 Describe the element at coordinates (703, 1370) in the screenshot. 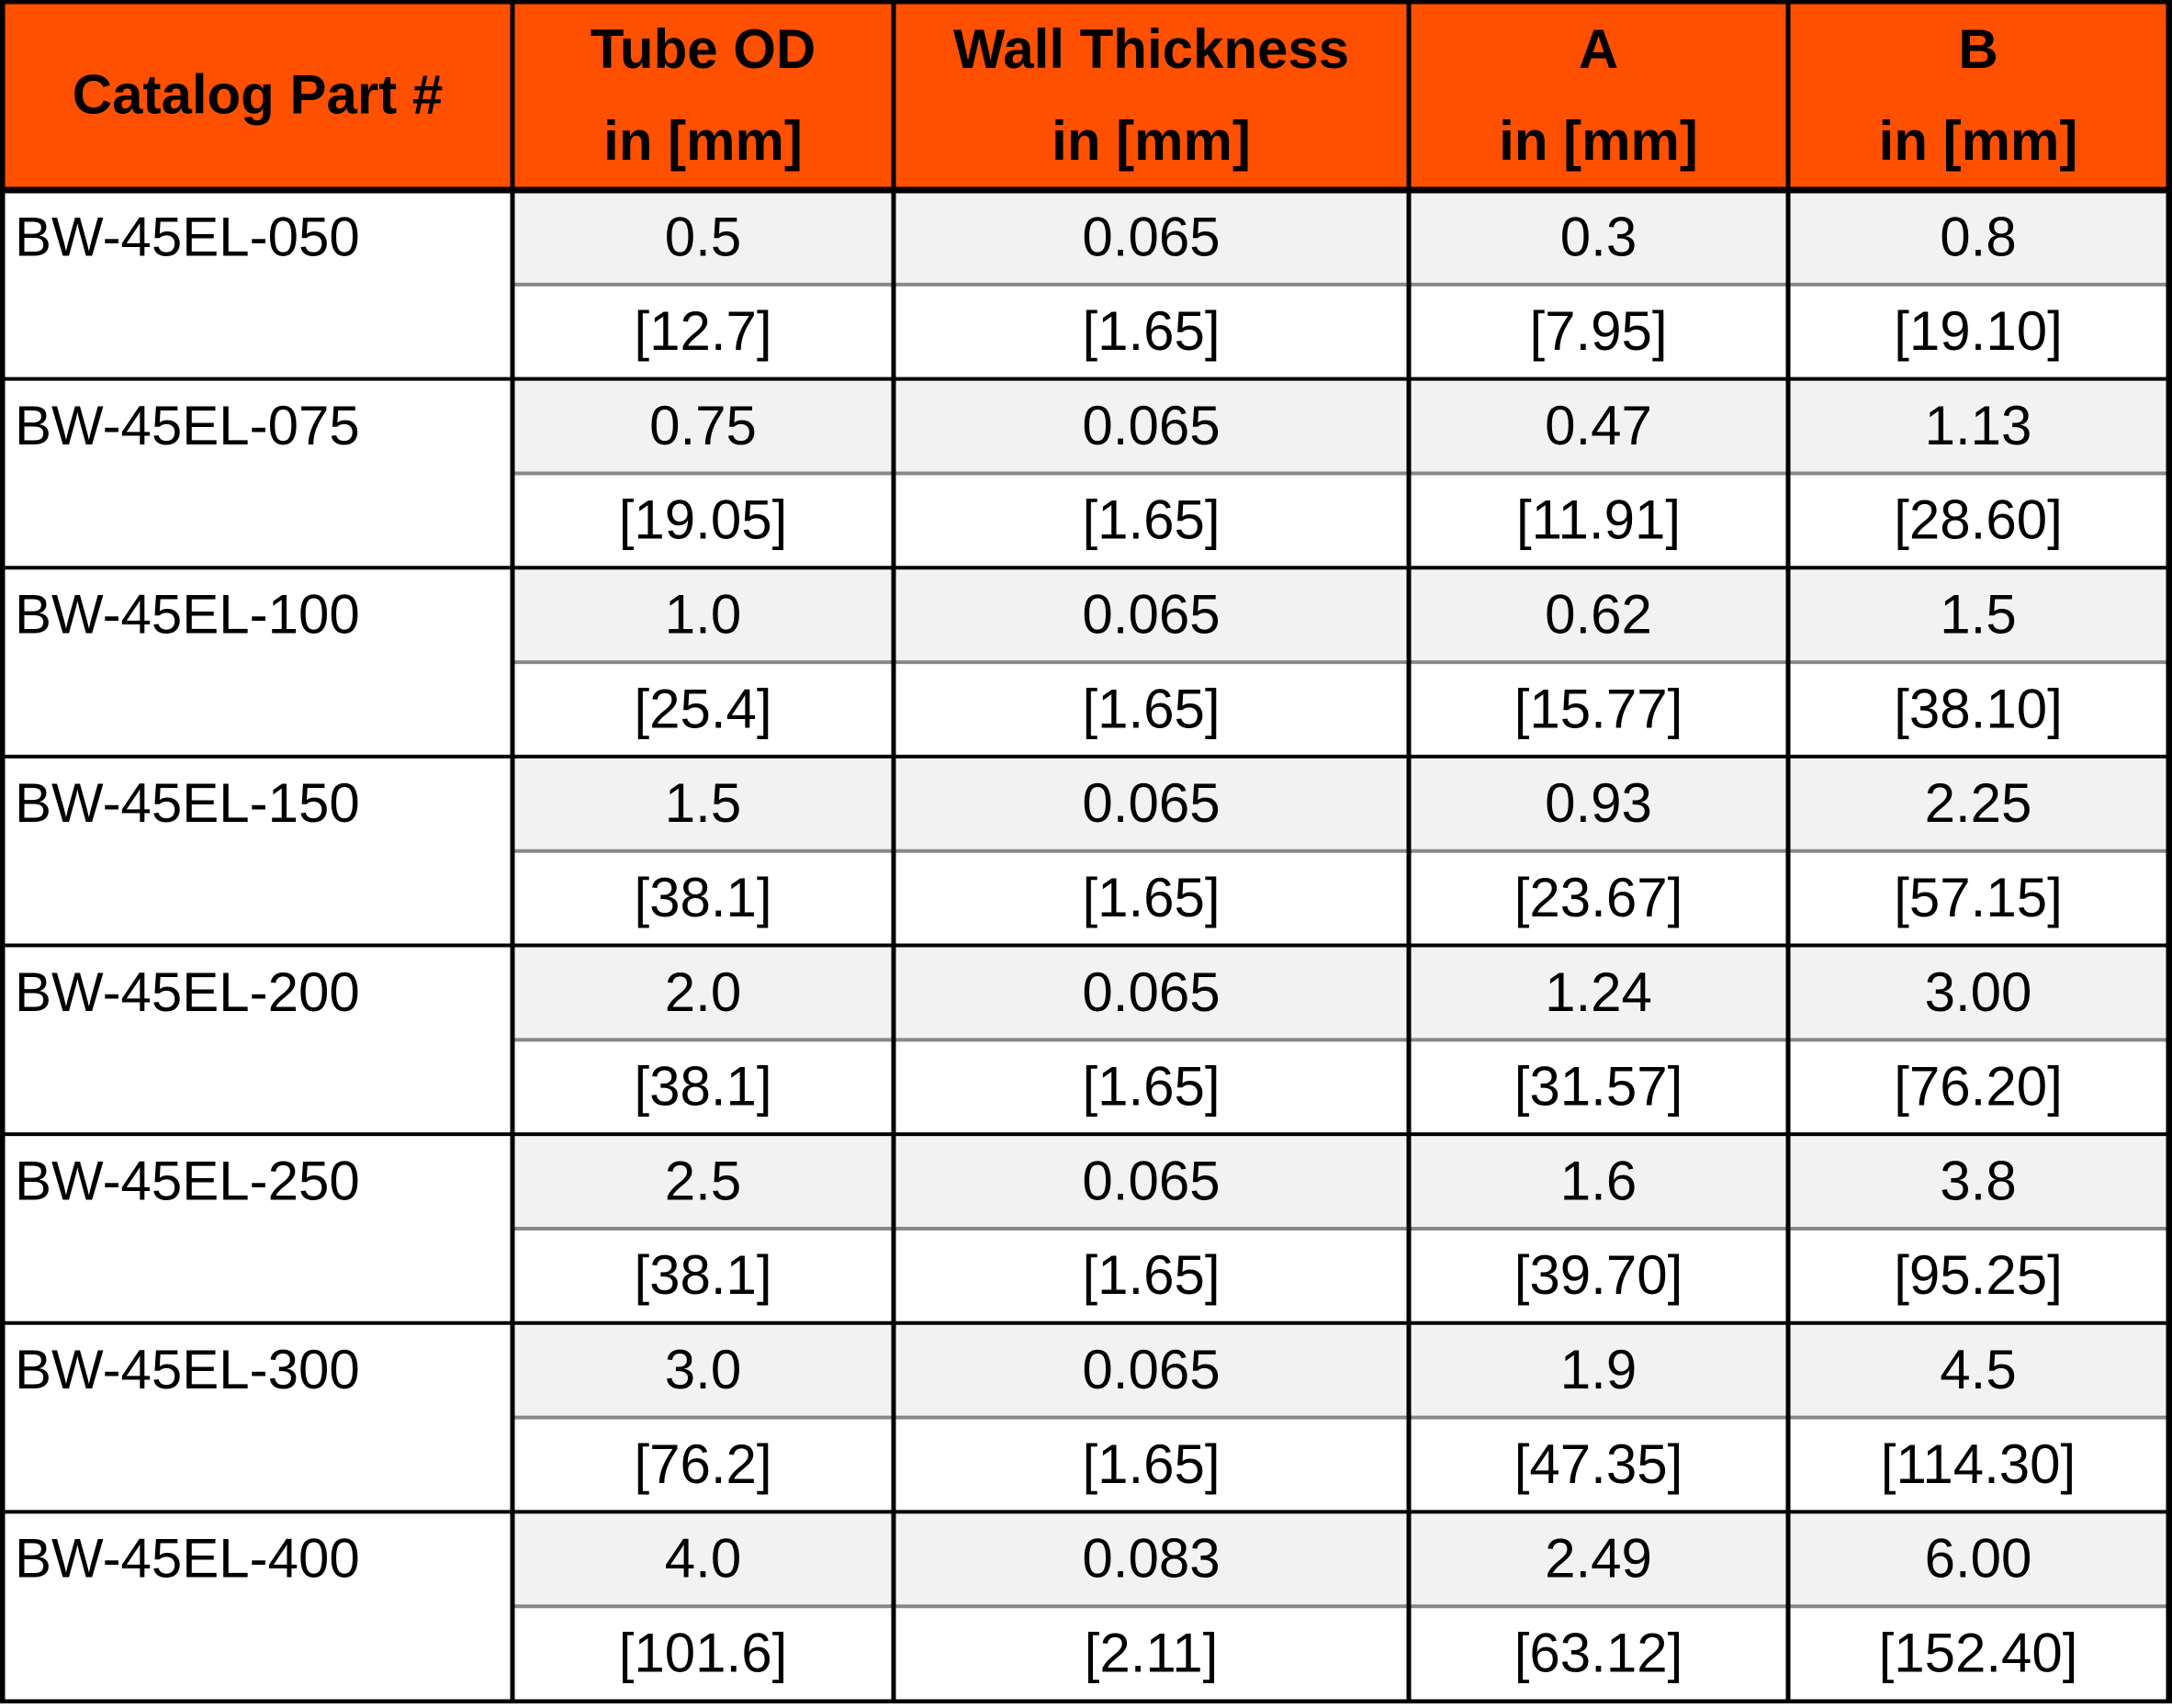

I see `inch-value: 3.0` at that location.